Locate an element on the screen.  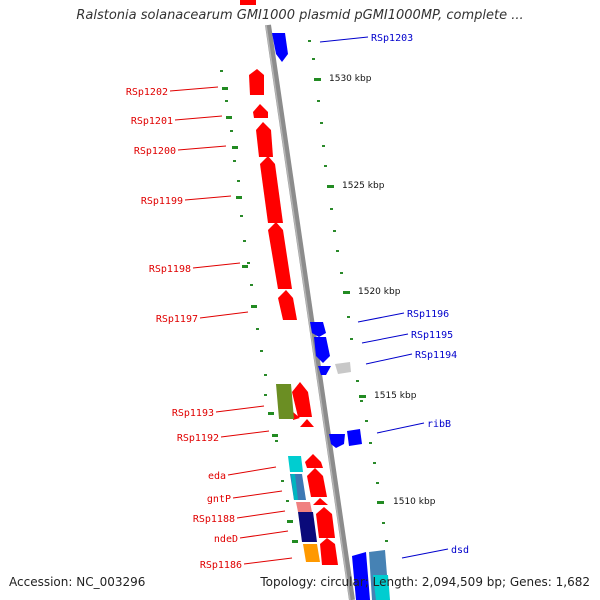
gene-block-navy-ndeD is located at coordinates (307, 527).